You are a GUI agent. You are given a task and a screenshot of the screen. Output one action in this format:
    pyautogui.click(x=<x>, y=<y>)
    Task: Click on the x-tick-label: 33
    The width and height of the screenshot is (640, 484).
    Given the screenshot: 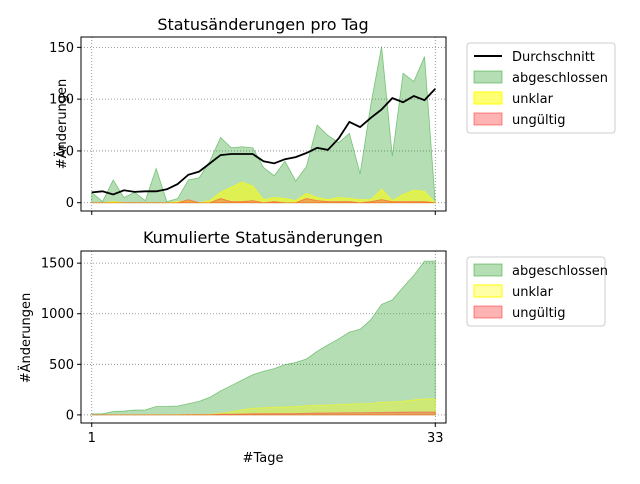 What is the action you would take?
    pyautogui.click(x=435, y=438)
    